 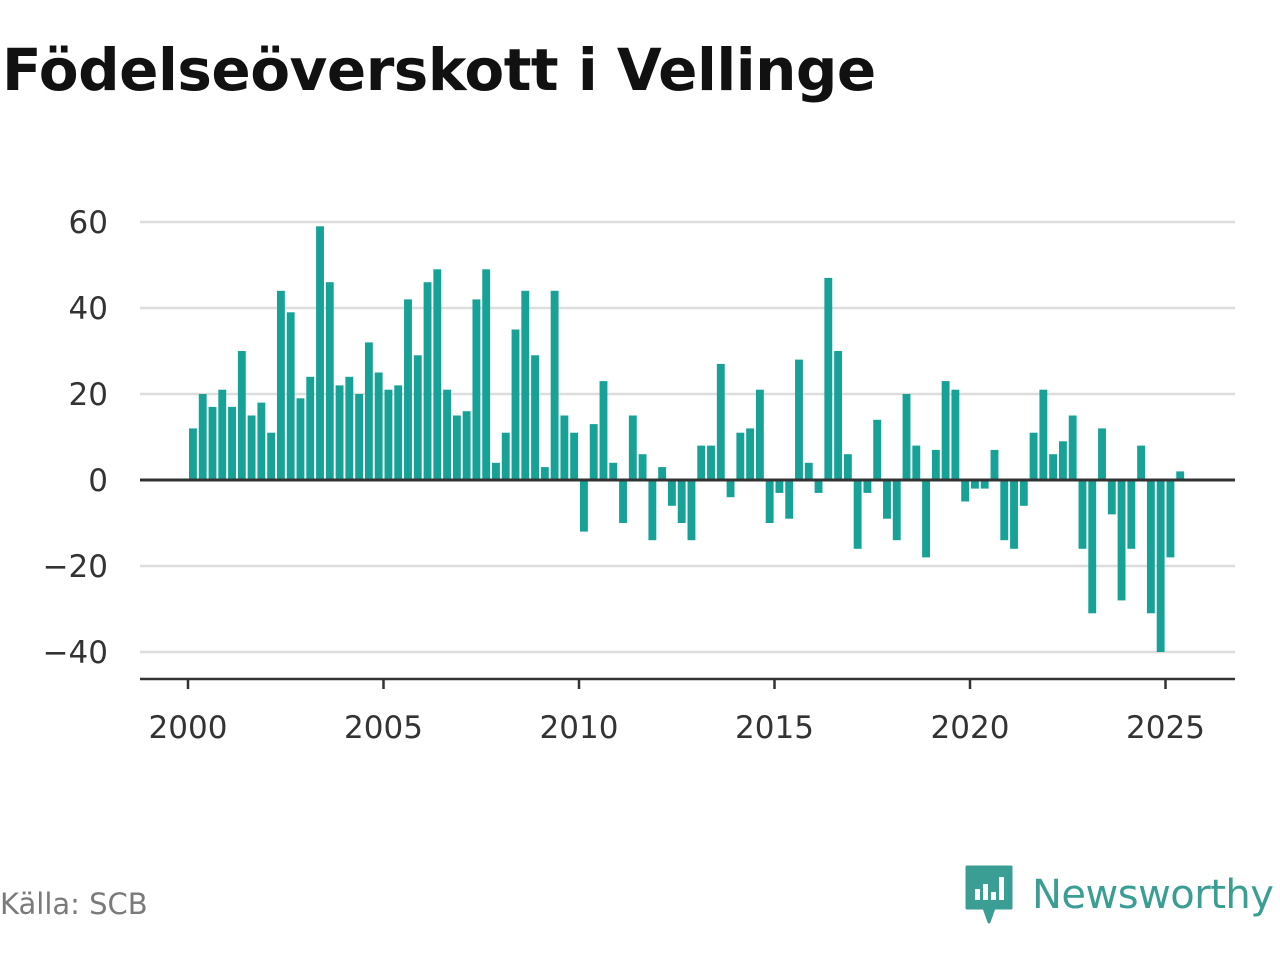 I want to click on newsworthy-logo: Newsworthy, so click(x=1119, y=895).